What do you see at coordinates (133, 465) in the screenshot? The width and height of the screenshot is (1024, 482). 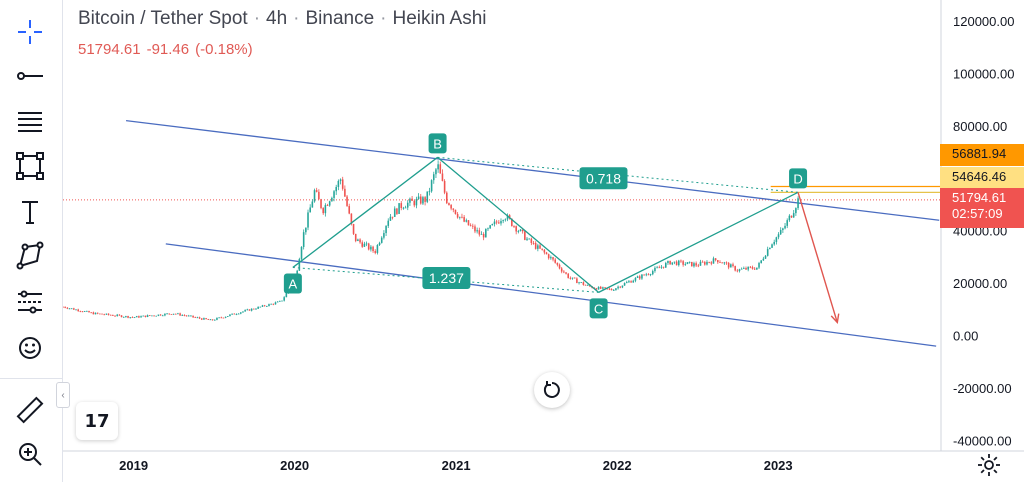 I see `x-tick-label: 2019` at bounding box center [133, 465].